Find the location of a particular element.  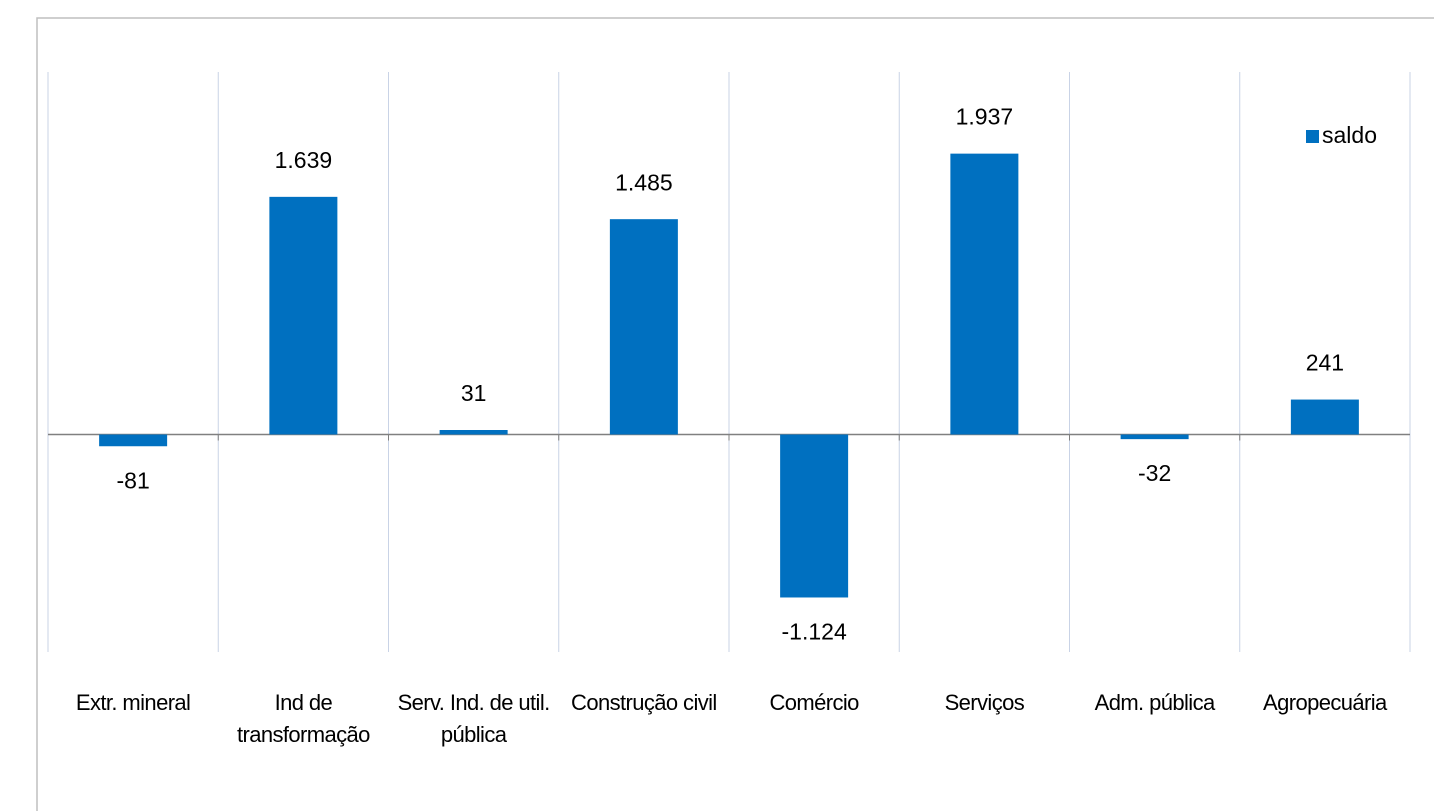

data-label: 31 is located at coordinates (474, 393).